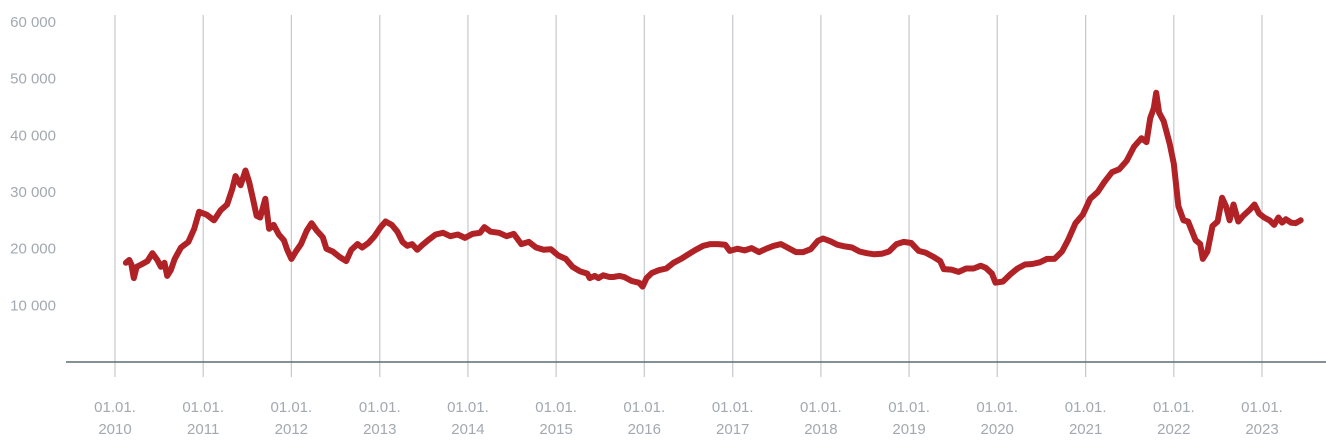 The image size is (1326, 443). I want to click on x-tick-label-2021: 01.01. 2021, so click(1086, 418).